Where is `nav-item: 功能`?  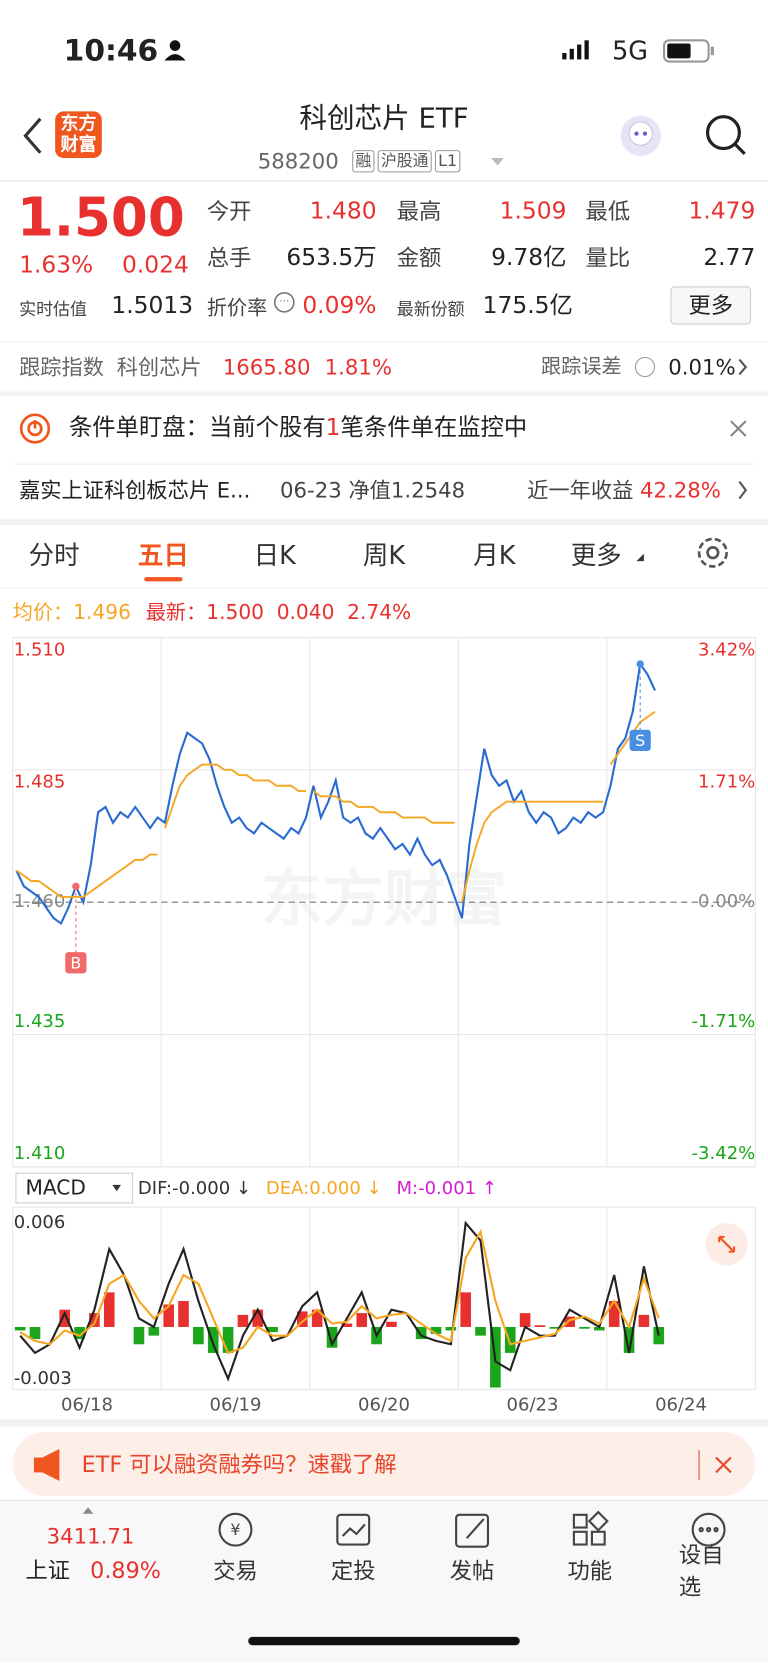 nav-item: 功能 is located at coordinates (590, 1571).